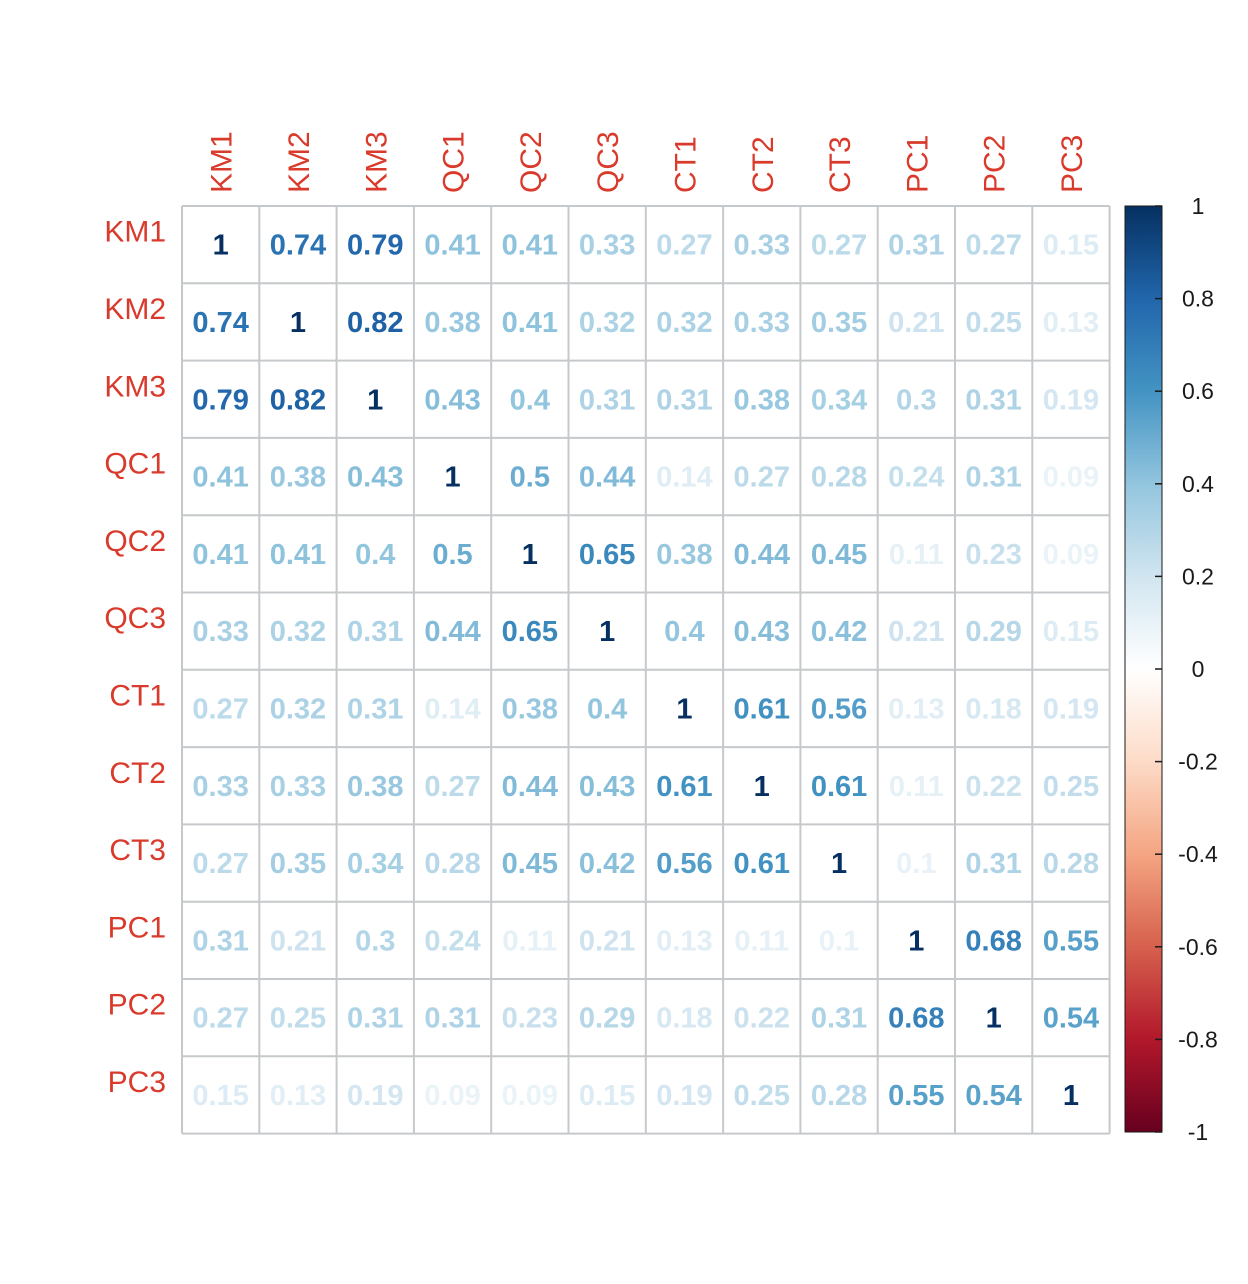 Image resolution: width=1248 pixels, height=1284 pixels. Describe the element at coordinates (839, 1096) in the screenshot. I see `cell-value-pc3-ct3: 0.28` at that location.